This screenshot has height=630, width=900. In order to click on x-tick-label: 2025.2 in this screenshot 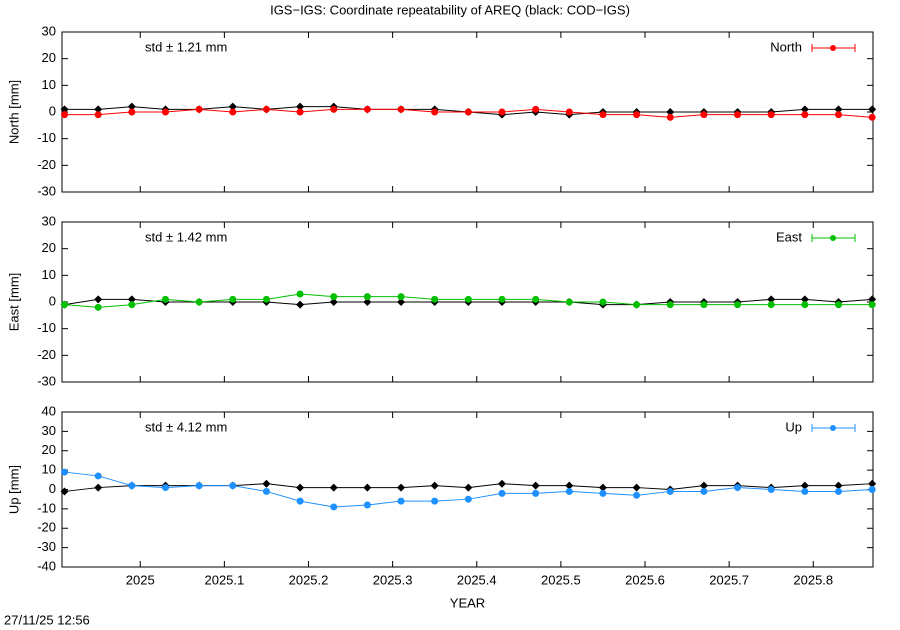, I will do `click(309, 579)`.